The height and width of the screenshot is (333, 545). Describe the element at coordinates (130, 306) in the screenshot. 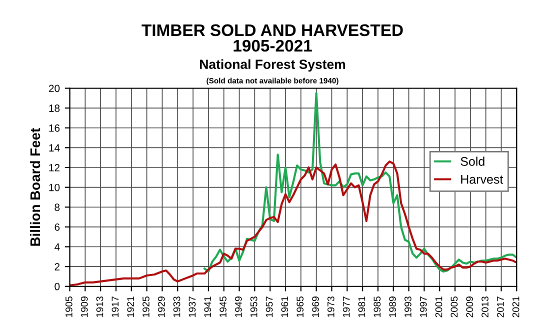

I see `x-tick-label: 1921` at that location.